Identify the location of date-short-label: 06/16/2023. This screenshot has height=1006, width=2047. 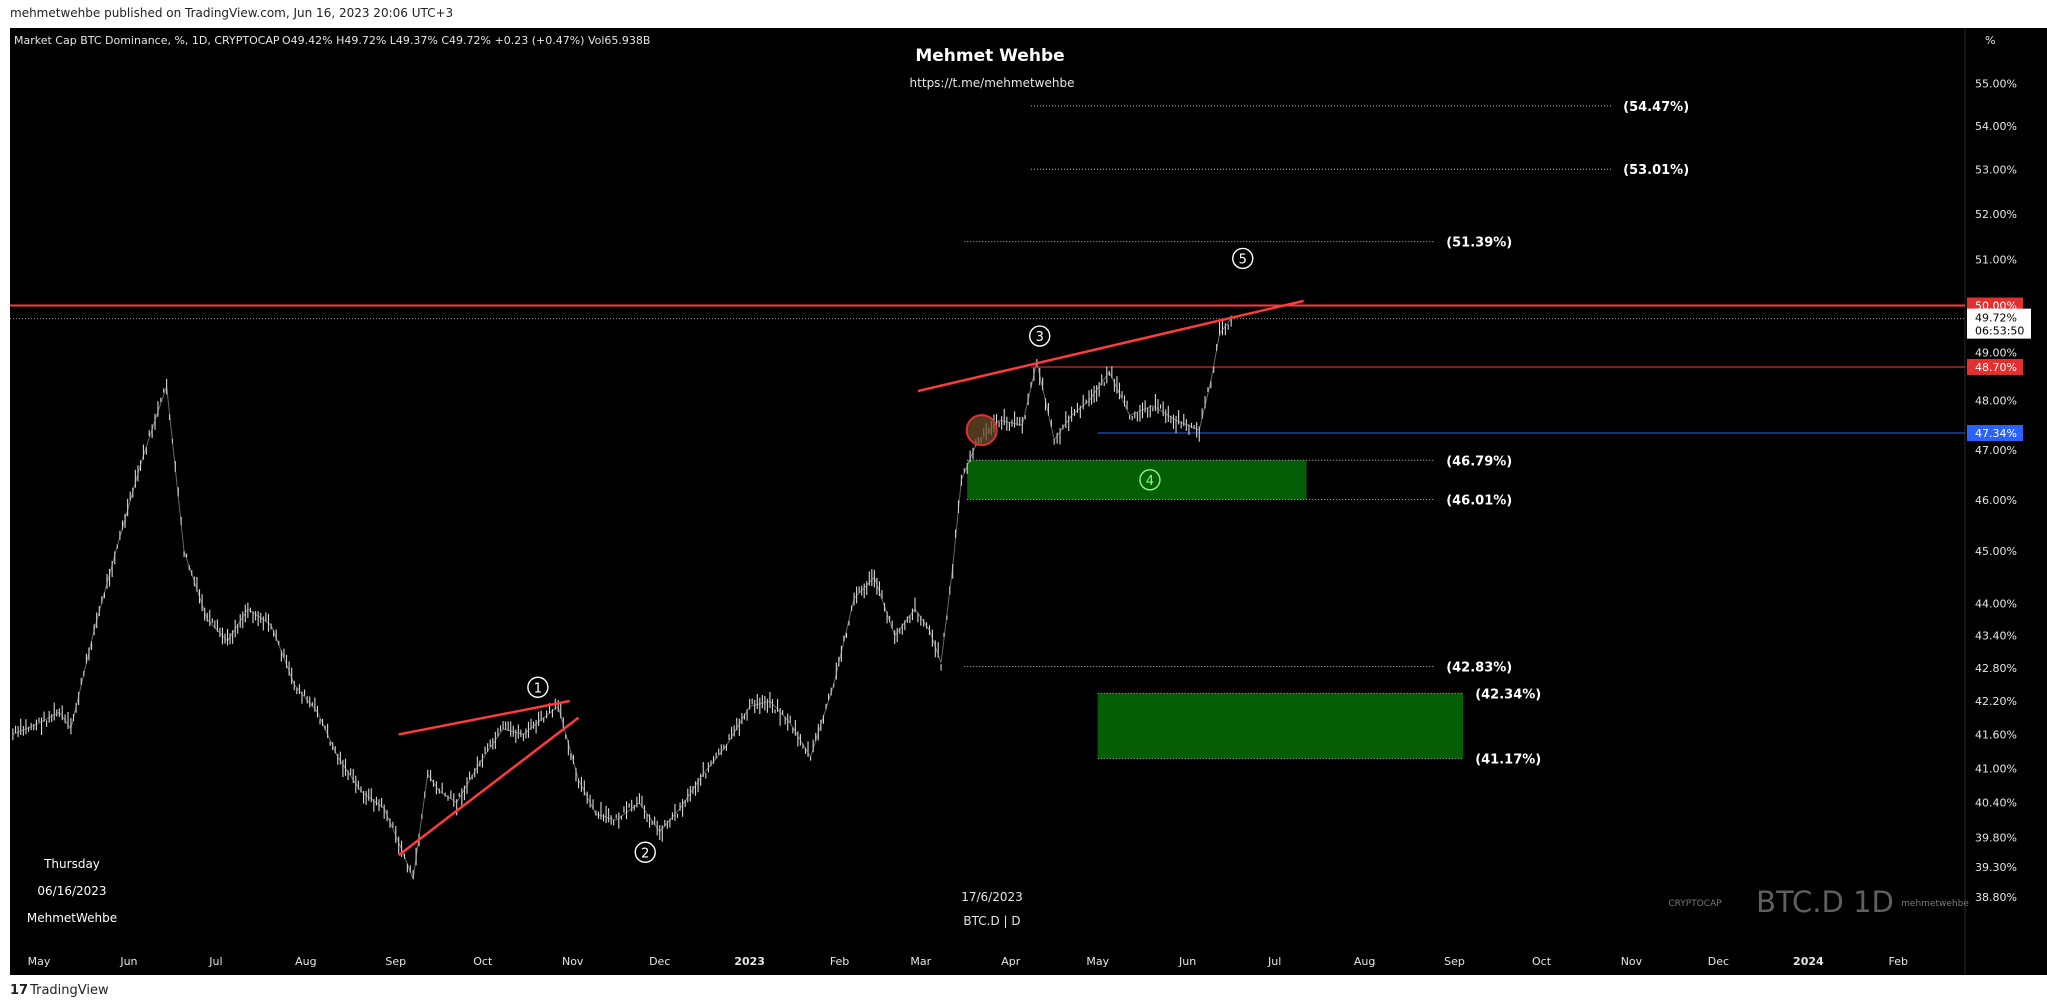
(71, 891).